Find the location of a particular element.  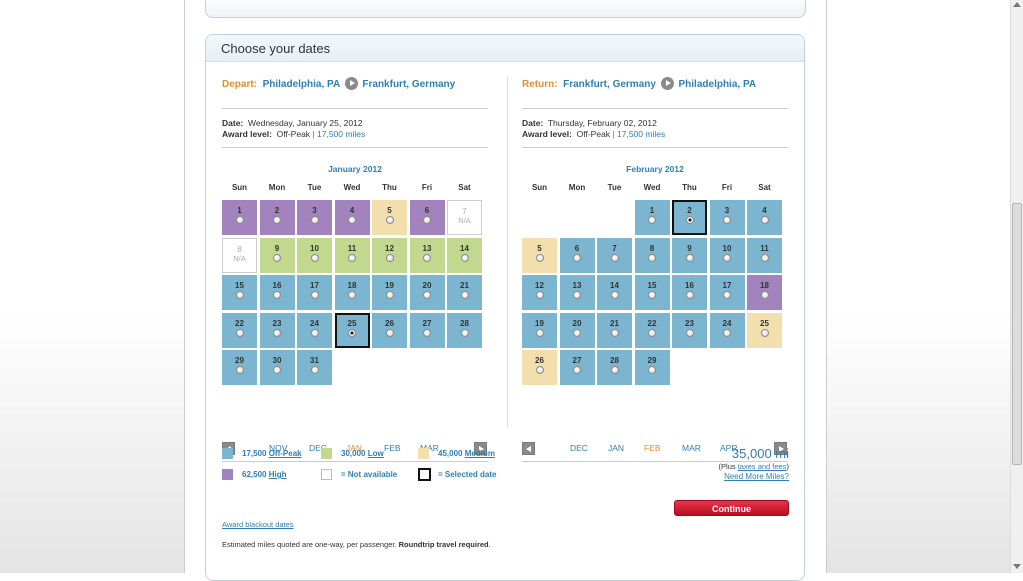

month-link: APR is located at coordinates (729, 448).